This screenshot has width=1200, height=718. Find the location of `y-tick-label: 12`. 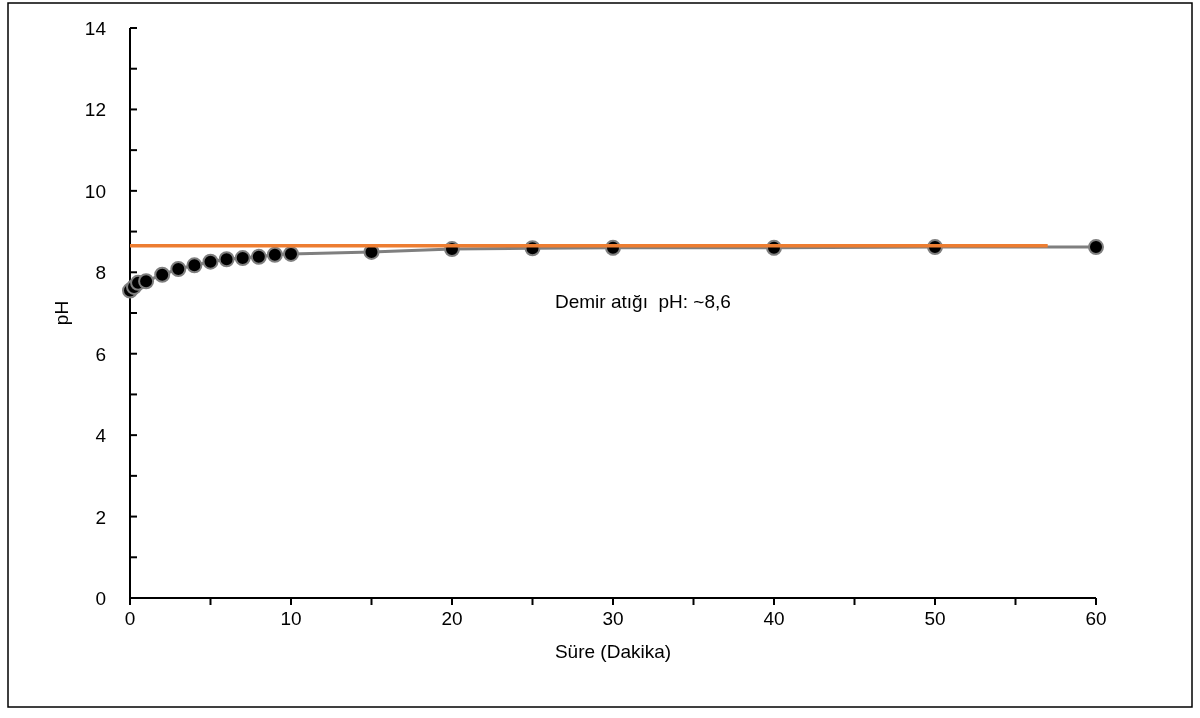

y-tick-label: 12 is located at coordinates (95, 110).